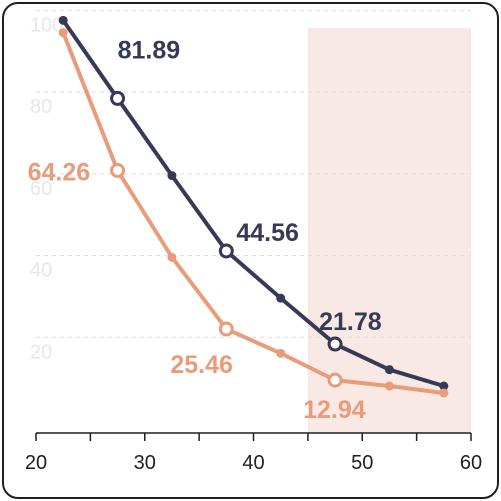 This screenshot has width=501, height=501. Describe the element at coordinates (362, 463) in the screenshot. I see `x-tick-label: 50` at that location.